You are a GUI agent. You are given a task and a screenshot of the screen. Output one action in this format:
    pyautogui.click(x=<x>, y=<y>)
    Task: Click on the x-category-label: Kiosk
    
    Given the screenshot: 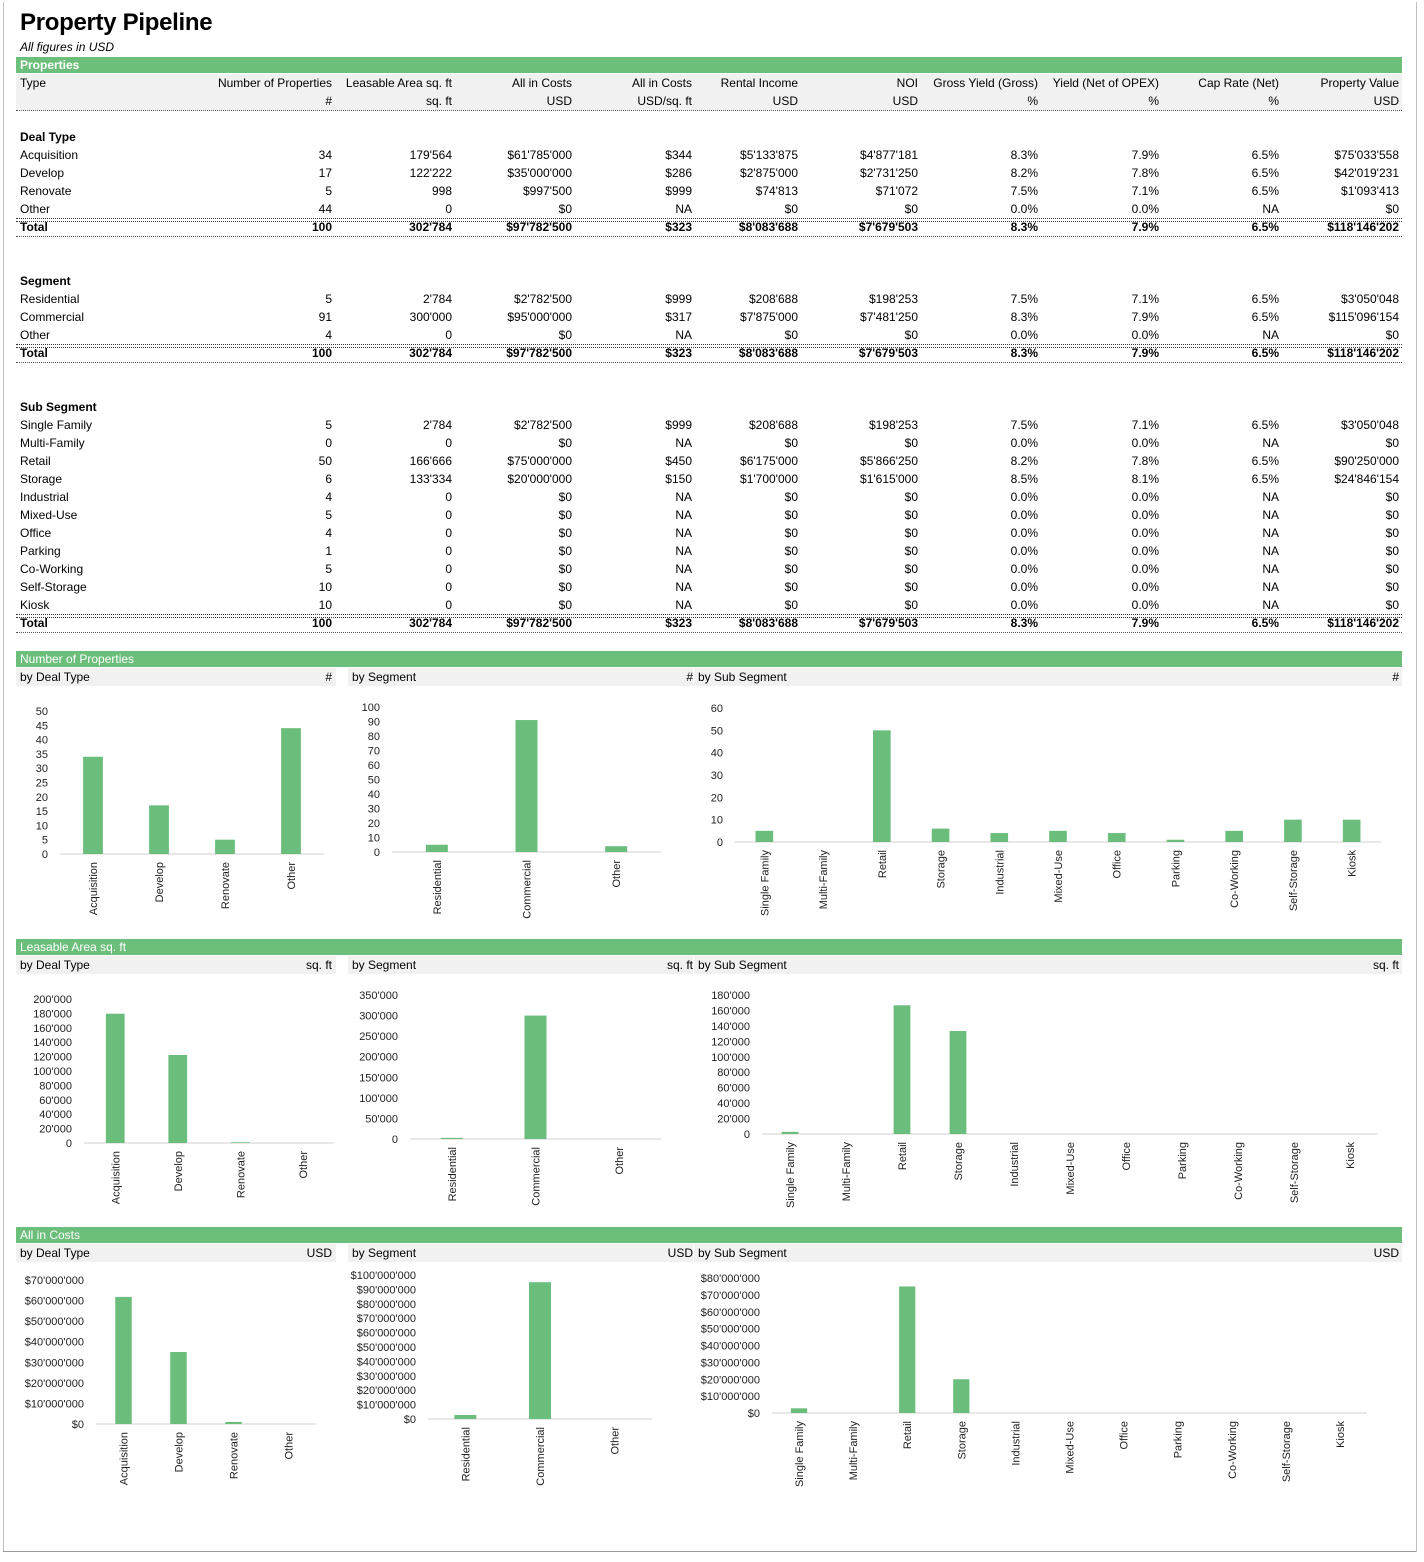 What is the action you would take?
    pyautogui.click(x=1353, y=863)
    